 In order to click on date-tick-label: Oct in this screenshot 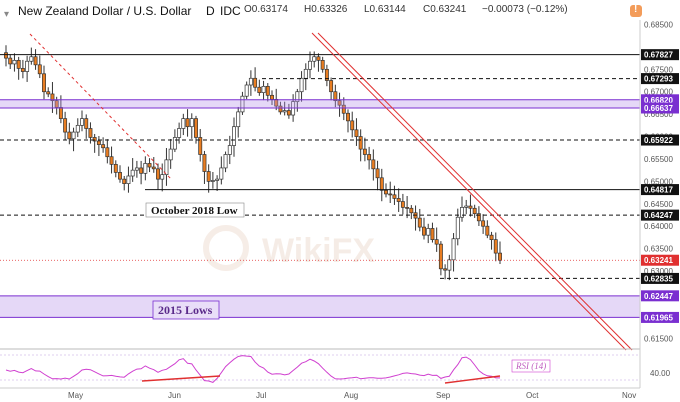, I will do `click(532, 395)`.